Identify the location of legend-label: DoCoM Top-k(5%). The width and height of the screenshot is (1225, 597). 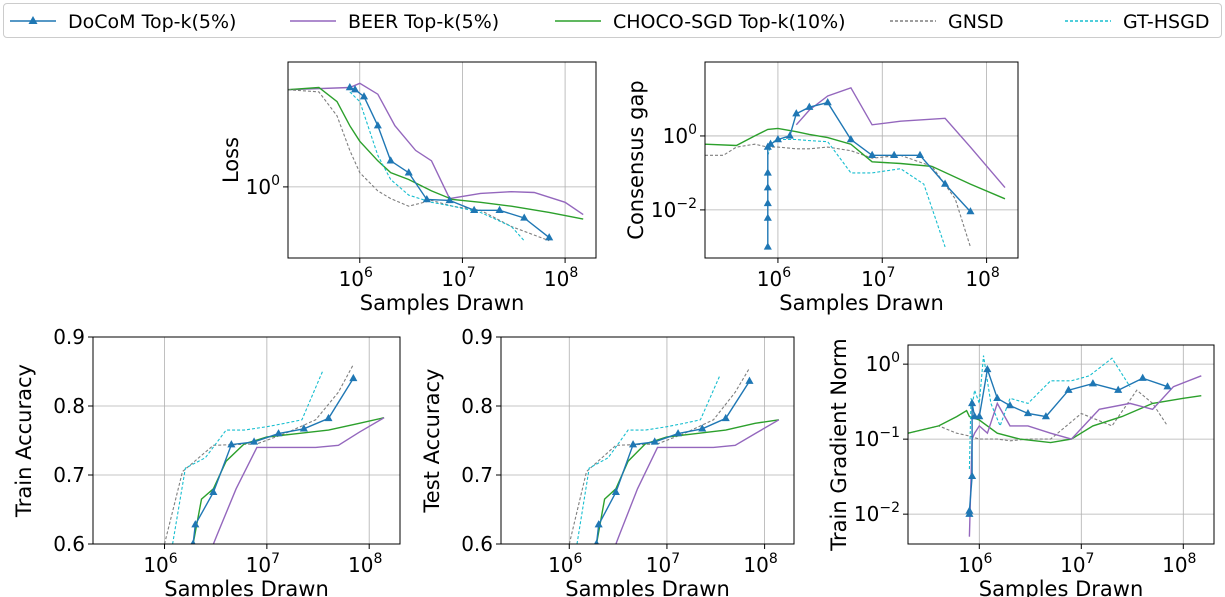
(152, 22).